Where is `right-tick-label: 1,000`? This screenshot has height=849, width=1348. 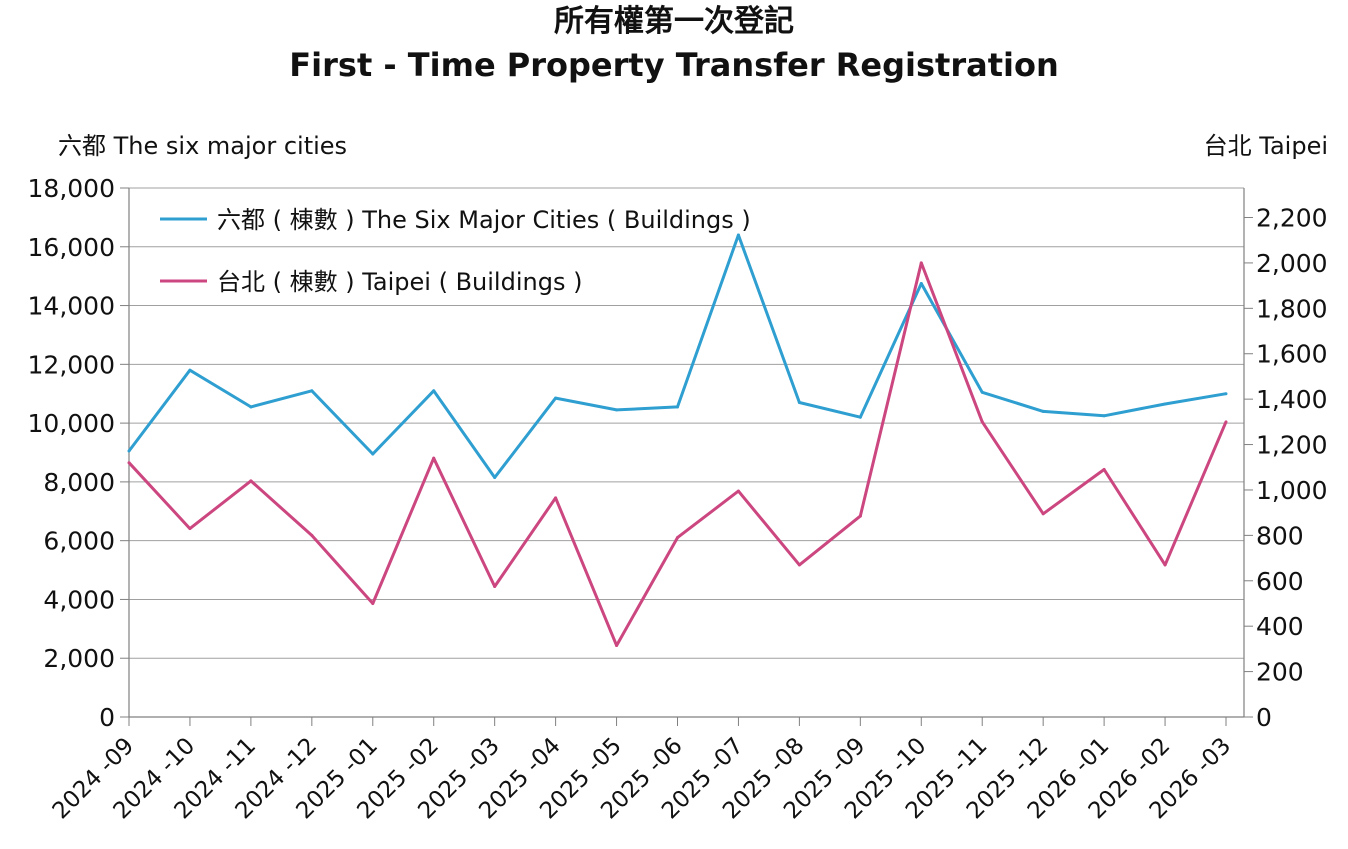
right-tick-label: 1,000 is located at coordinates (1292, 490).